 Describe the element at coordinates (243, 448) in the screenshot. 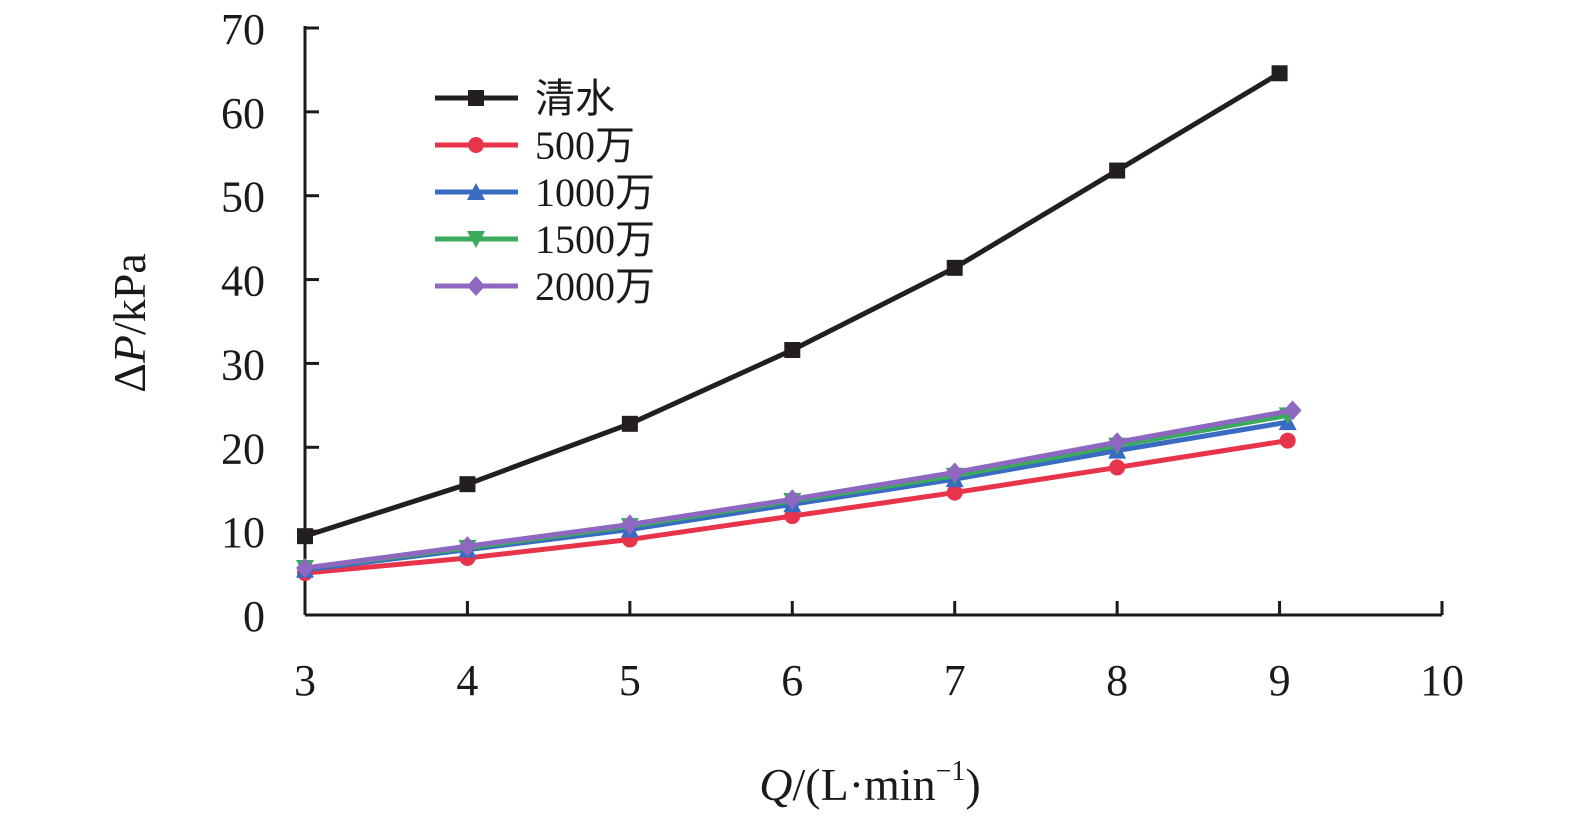

I see `y-tick-label: 20` at that location.